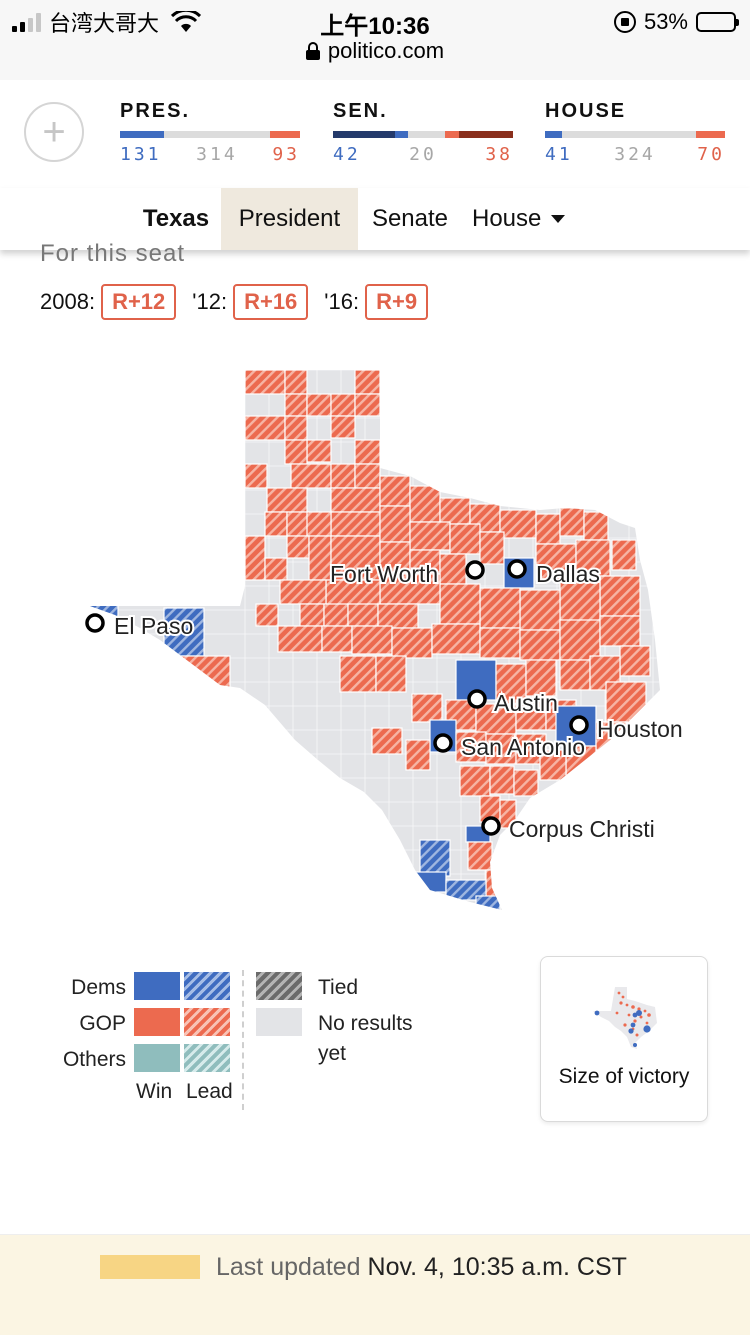 This screenshot has width=750, height=1335. I want to click on add-button: +, so click(54, 132).